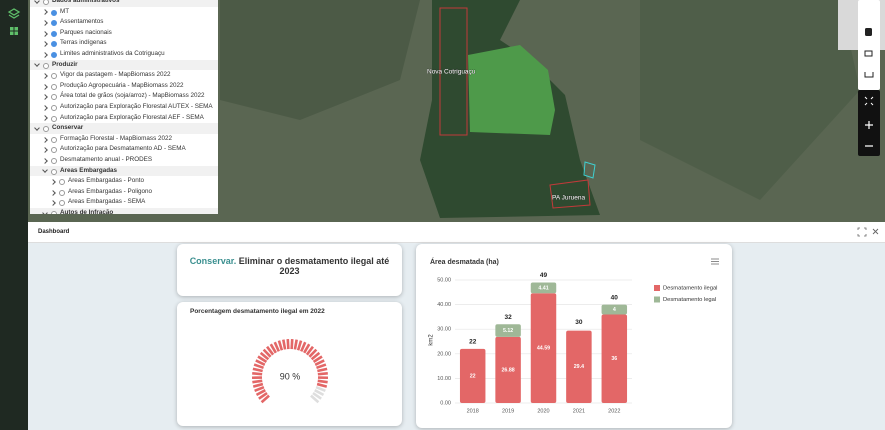  What do you see at coordinates (106, 159) in the screenshot?
I see `layer-label: Desmatamento anual - PRODES` at bounding box center [106, 159].